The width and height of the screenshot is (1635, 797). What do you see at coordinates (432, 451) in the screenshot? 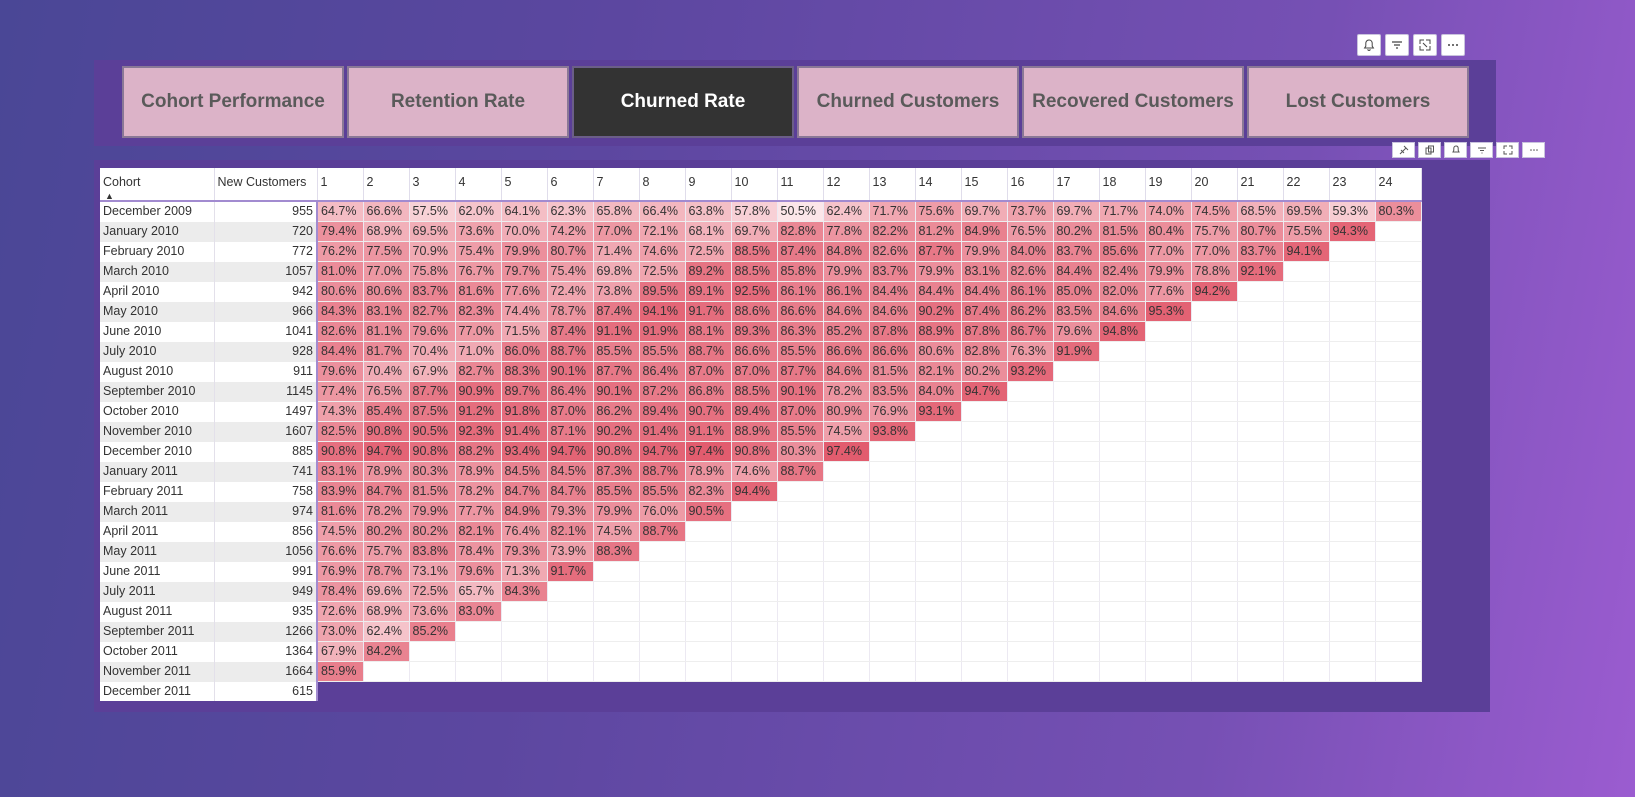
I see `churn-rate-cell: 90.8%` at bounding box center [432, 451].